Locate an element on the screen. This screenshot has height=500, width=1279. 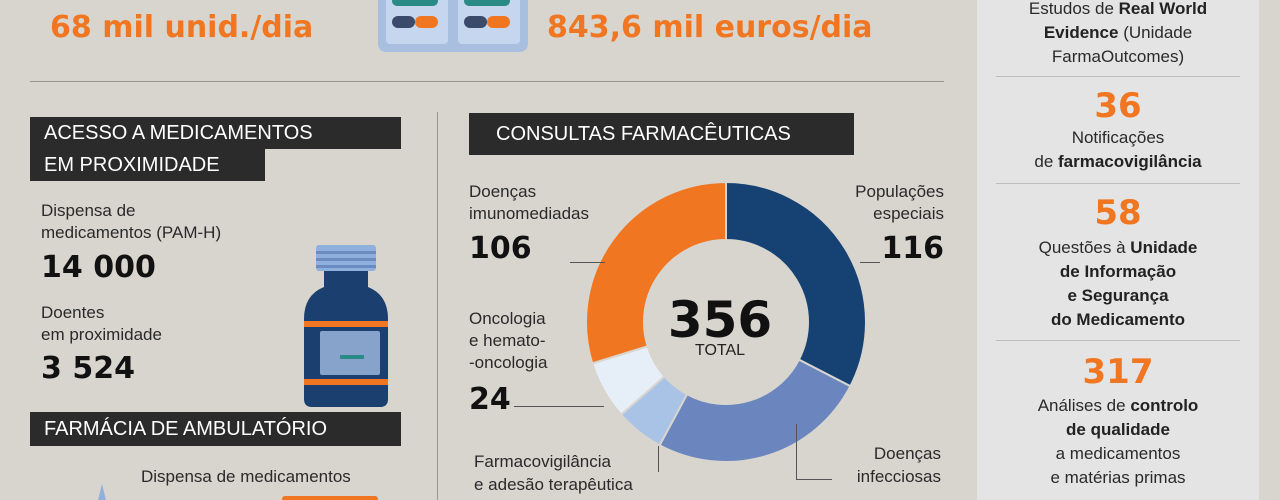
rwe-text-2: (Unidade is located at coordinates (1155, 32).